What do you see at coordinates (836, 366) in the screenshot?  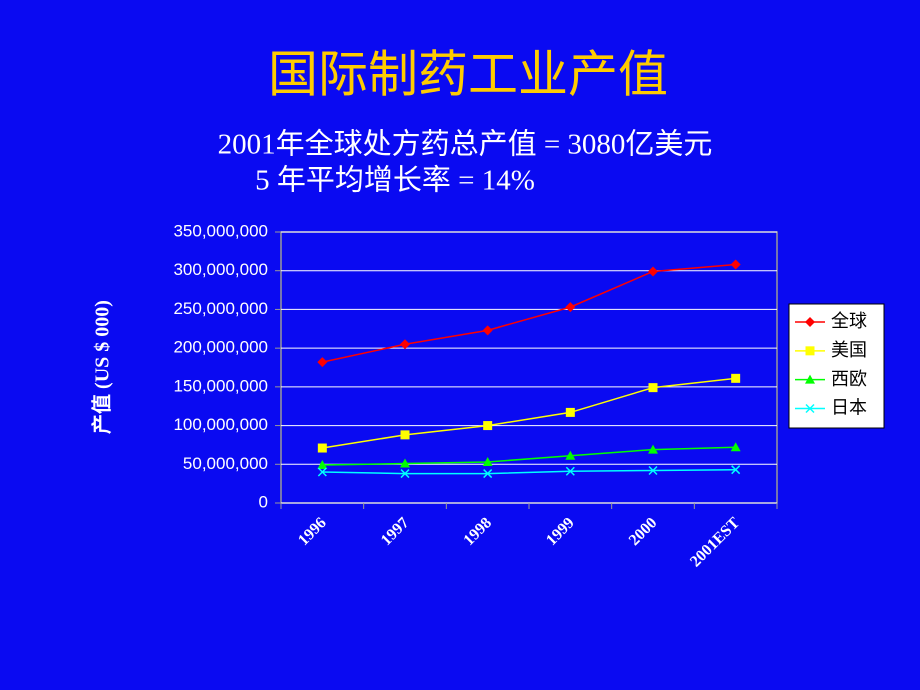 I see `legend-box` at bounding box center [836, 366].